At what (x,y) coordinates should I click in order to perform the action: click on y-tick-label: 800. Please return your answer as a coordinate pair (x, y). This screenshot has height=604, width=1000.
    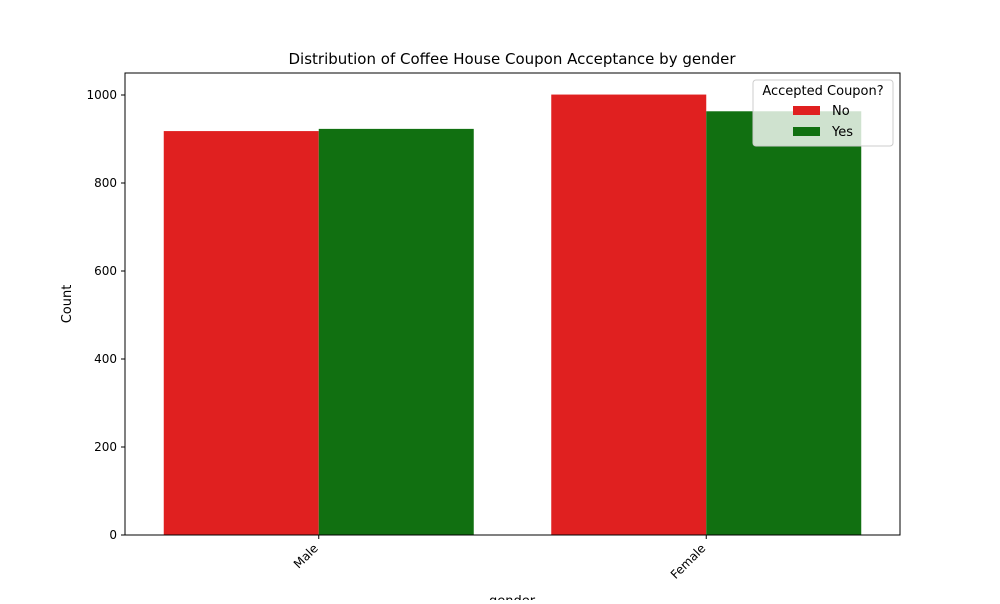
    Looking at the image, I should click on (105, 183).